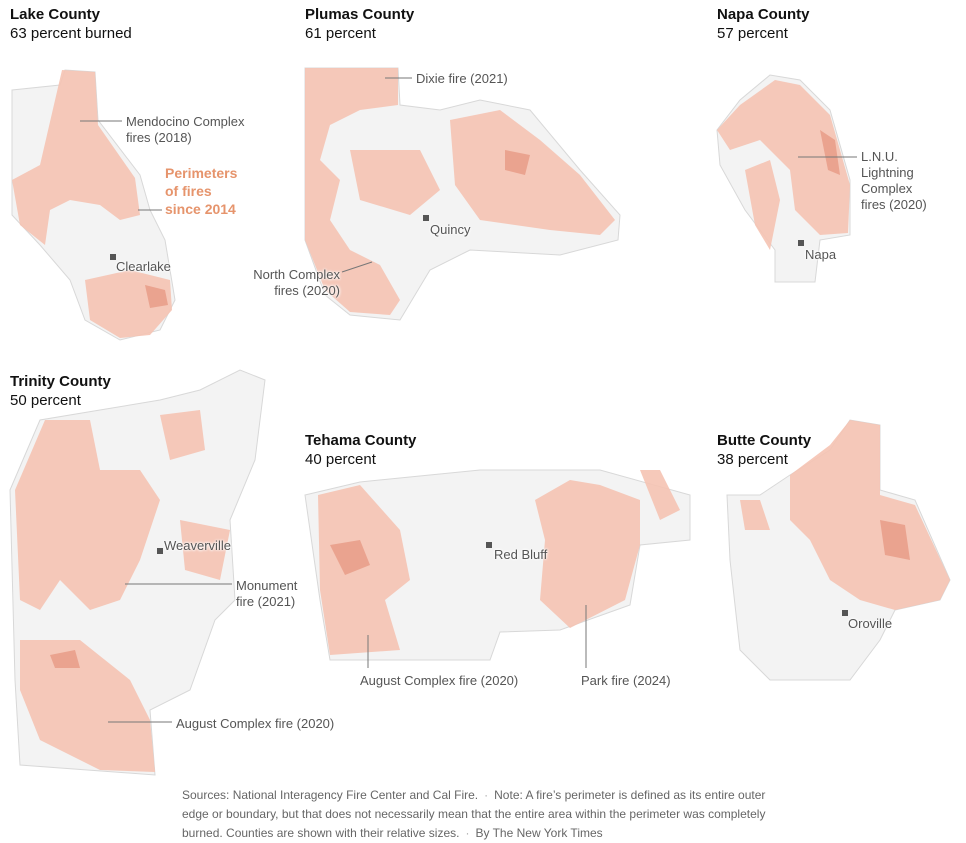  What do you see at coordinates (340, 33) in the screenshot?
I see `panel-subtitle: 61 percent` at bounding box center [340, 33].